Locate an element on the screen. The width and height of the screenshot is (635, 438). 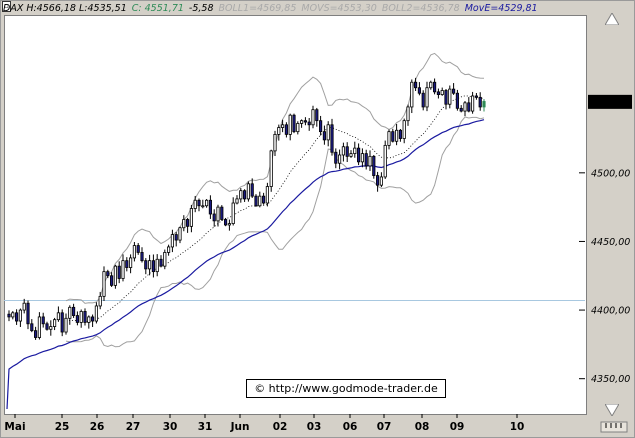
ruler-icon is located at coordinates (614, 427).